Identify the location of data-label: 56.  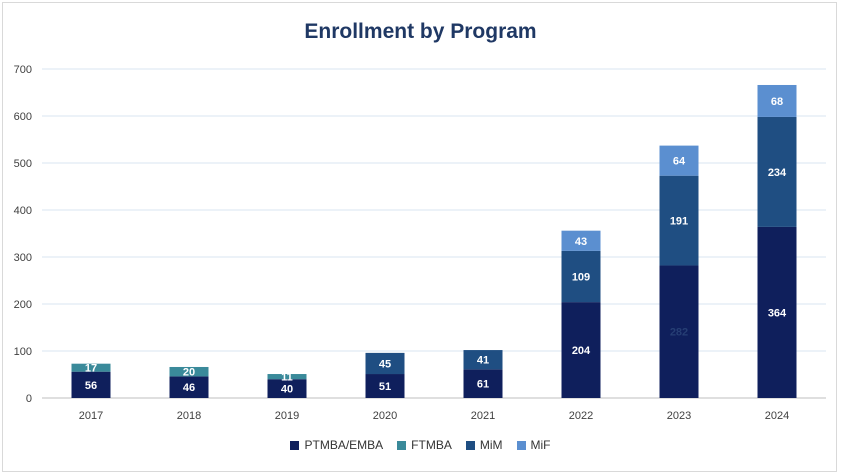
(91, 386).